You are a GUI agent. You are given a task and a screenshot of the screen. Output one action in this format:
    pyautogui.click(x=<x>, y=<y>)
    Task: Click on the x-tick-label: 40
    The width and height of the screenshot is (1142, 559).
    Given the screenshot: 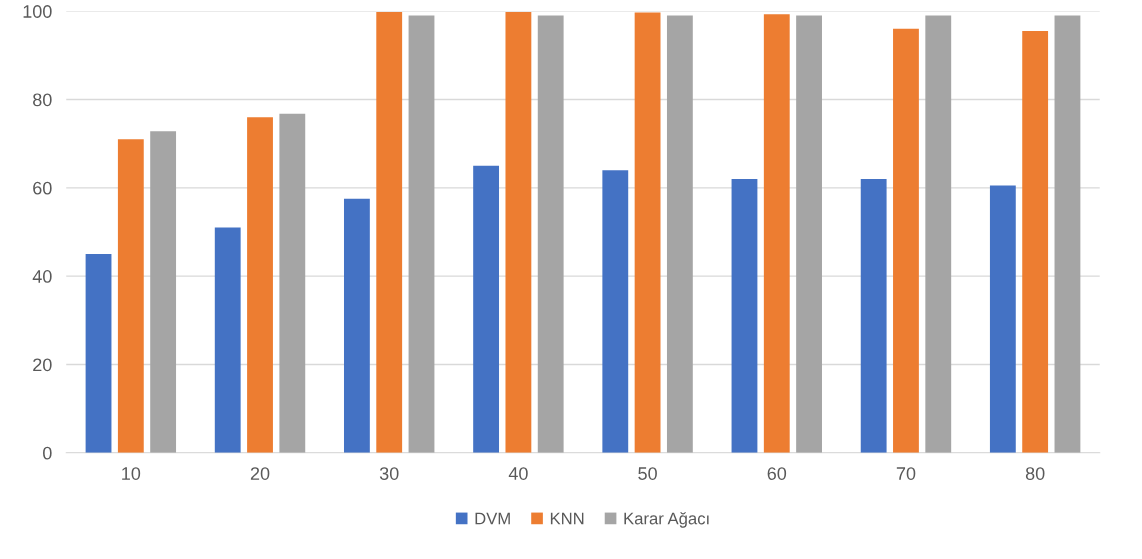 What is the action you would take?
    pyautogui.click(x=518, y=473)
    